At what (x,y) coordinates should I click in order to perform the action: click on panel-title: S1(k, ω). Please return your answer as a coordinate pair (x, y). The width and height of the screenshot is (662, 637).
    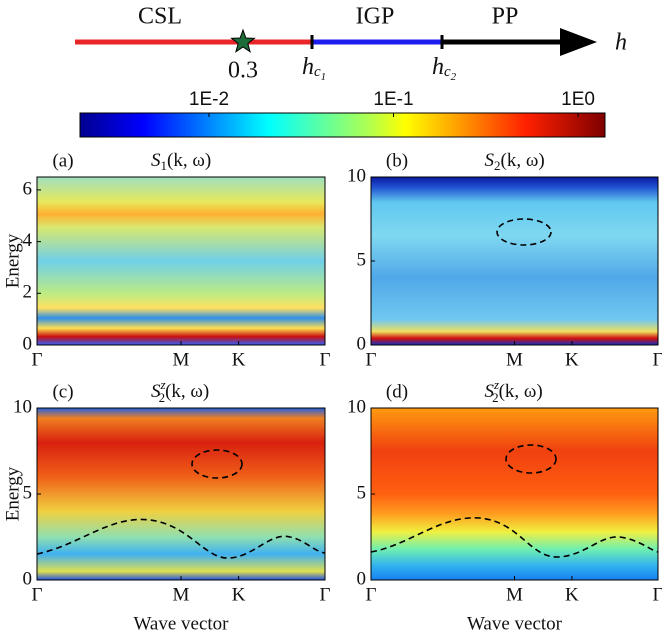
    Looking at the image, I should click on (181, 161).